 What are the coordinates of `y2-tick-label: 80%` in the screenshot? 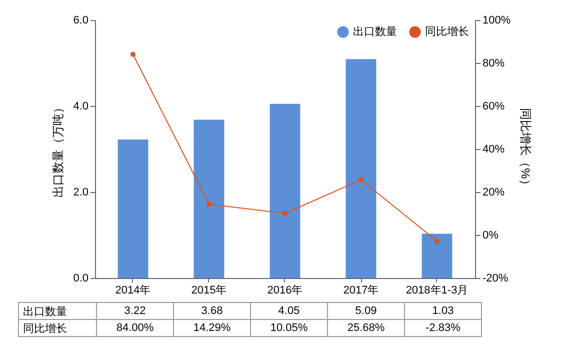 It's located at (493, 64).